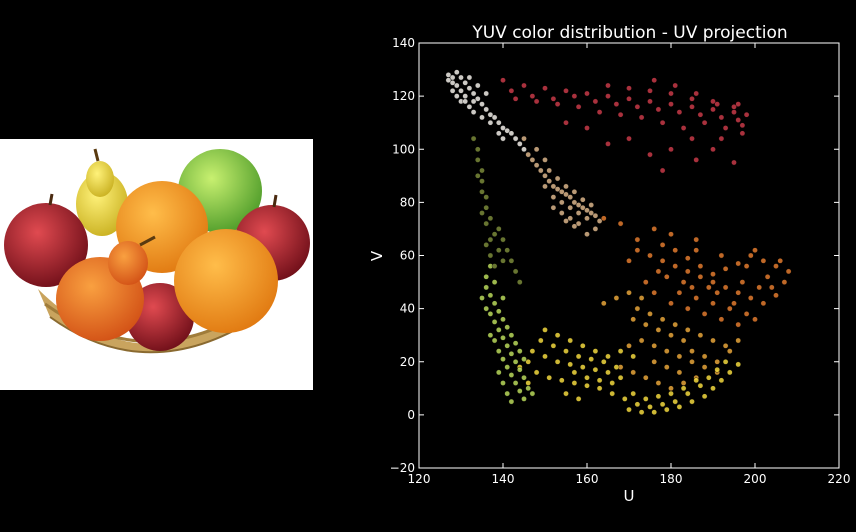 This screenshot has height=532, width=856. What do you see at coordinates (157, 251) in the screenshot?
I see `fruit-basket-icon` at bounding box center [157, 251].